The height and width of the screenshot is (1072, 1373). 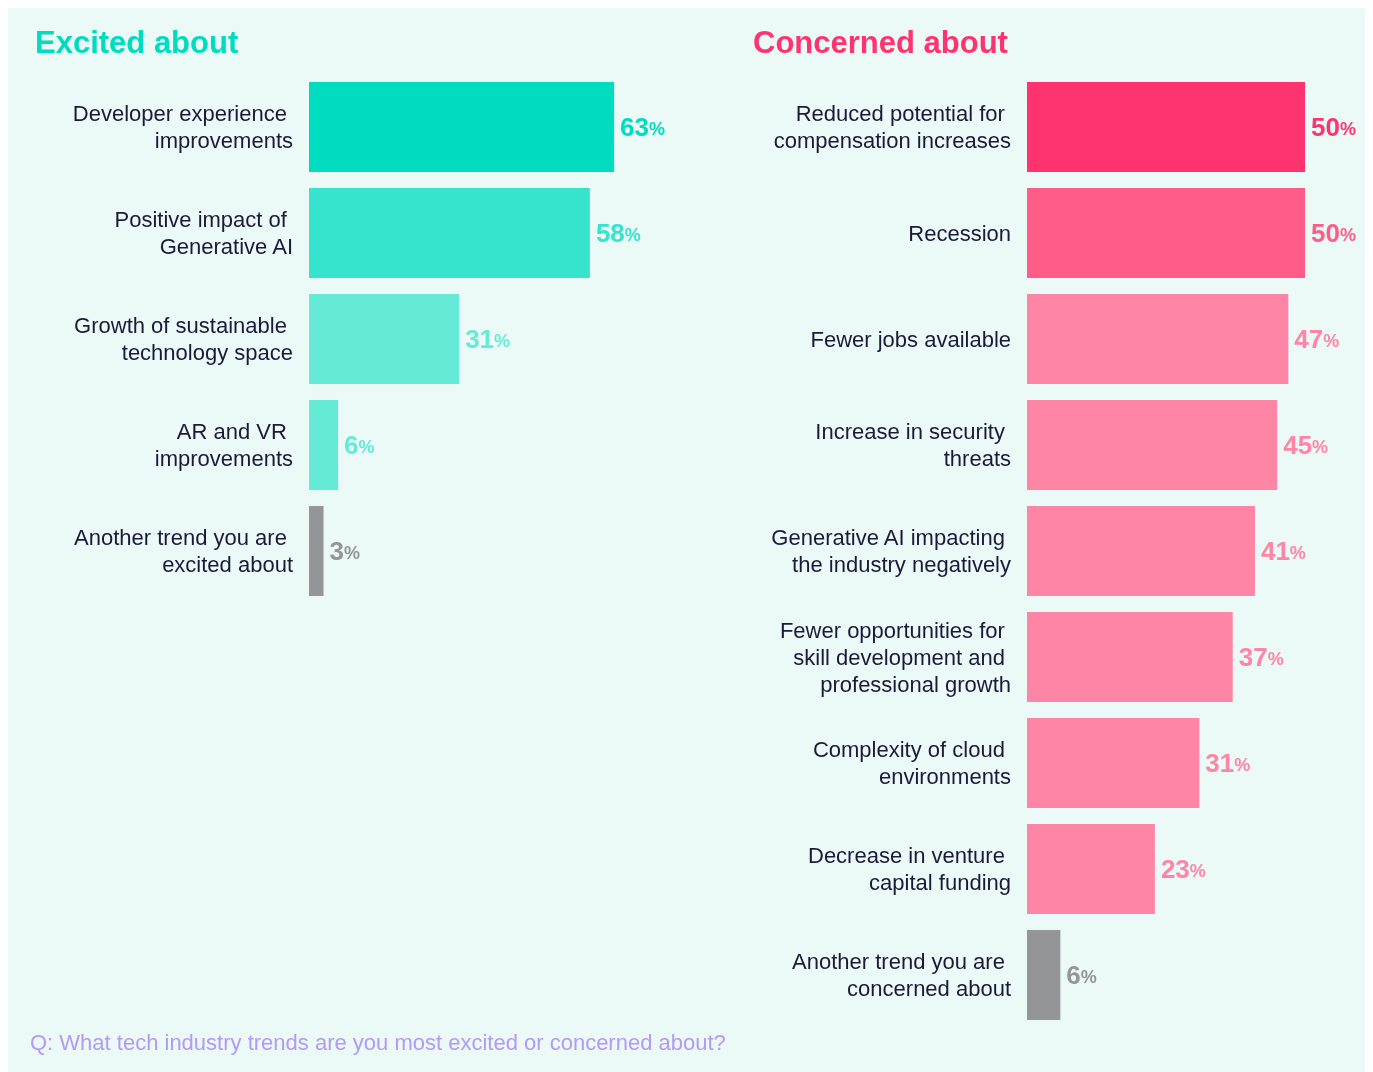 What do you see at coordinates (895, 657) in the screenshot?
I see `y-tick-label: Fewer opportunities for skill development and professional growth` at bounding box center [895, 657].